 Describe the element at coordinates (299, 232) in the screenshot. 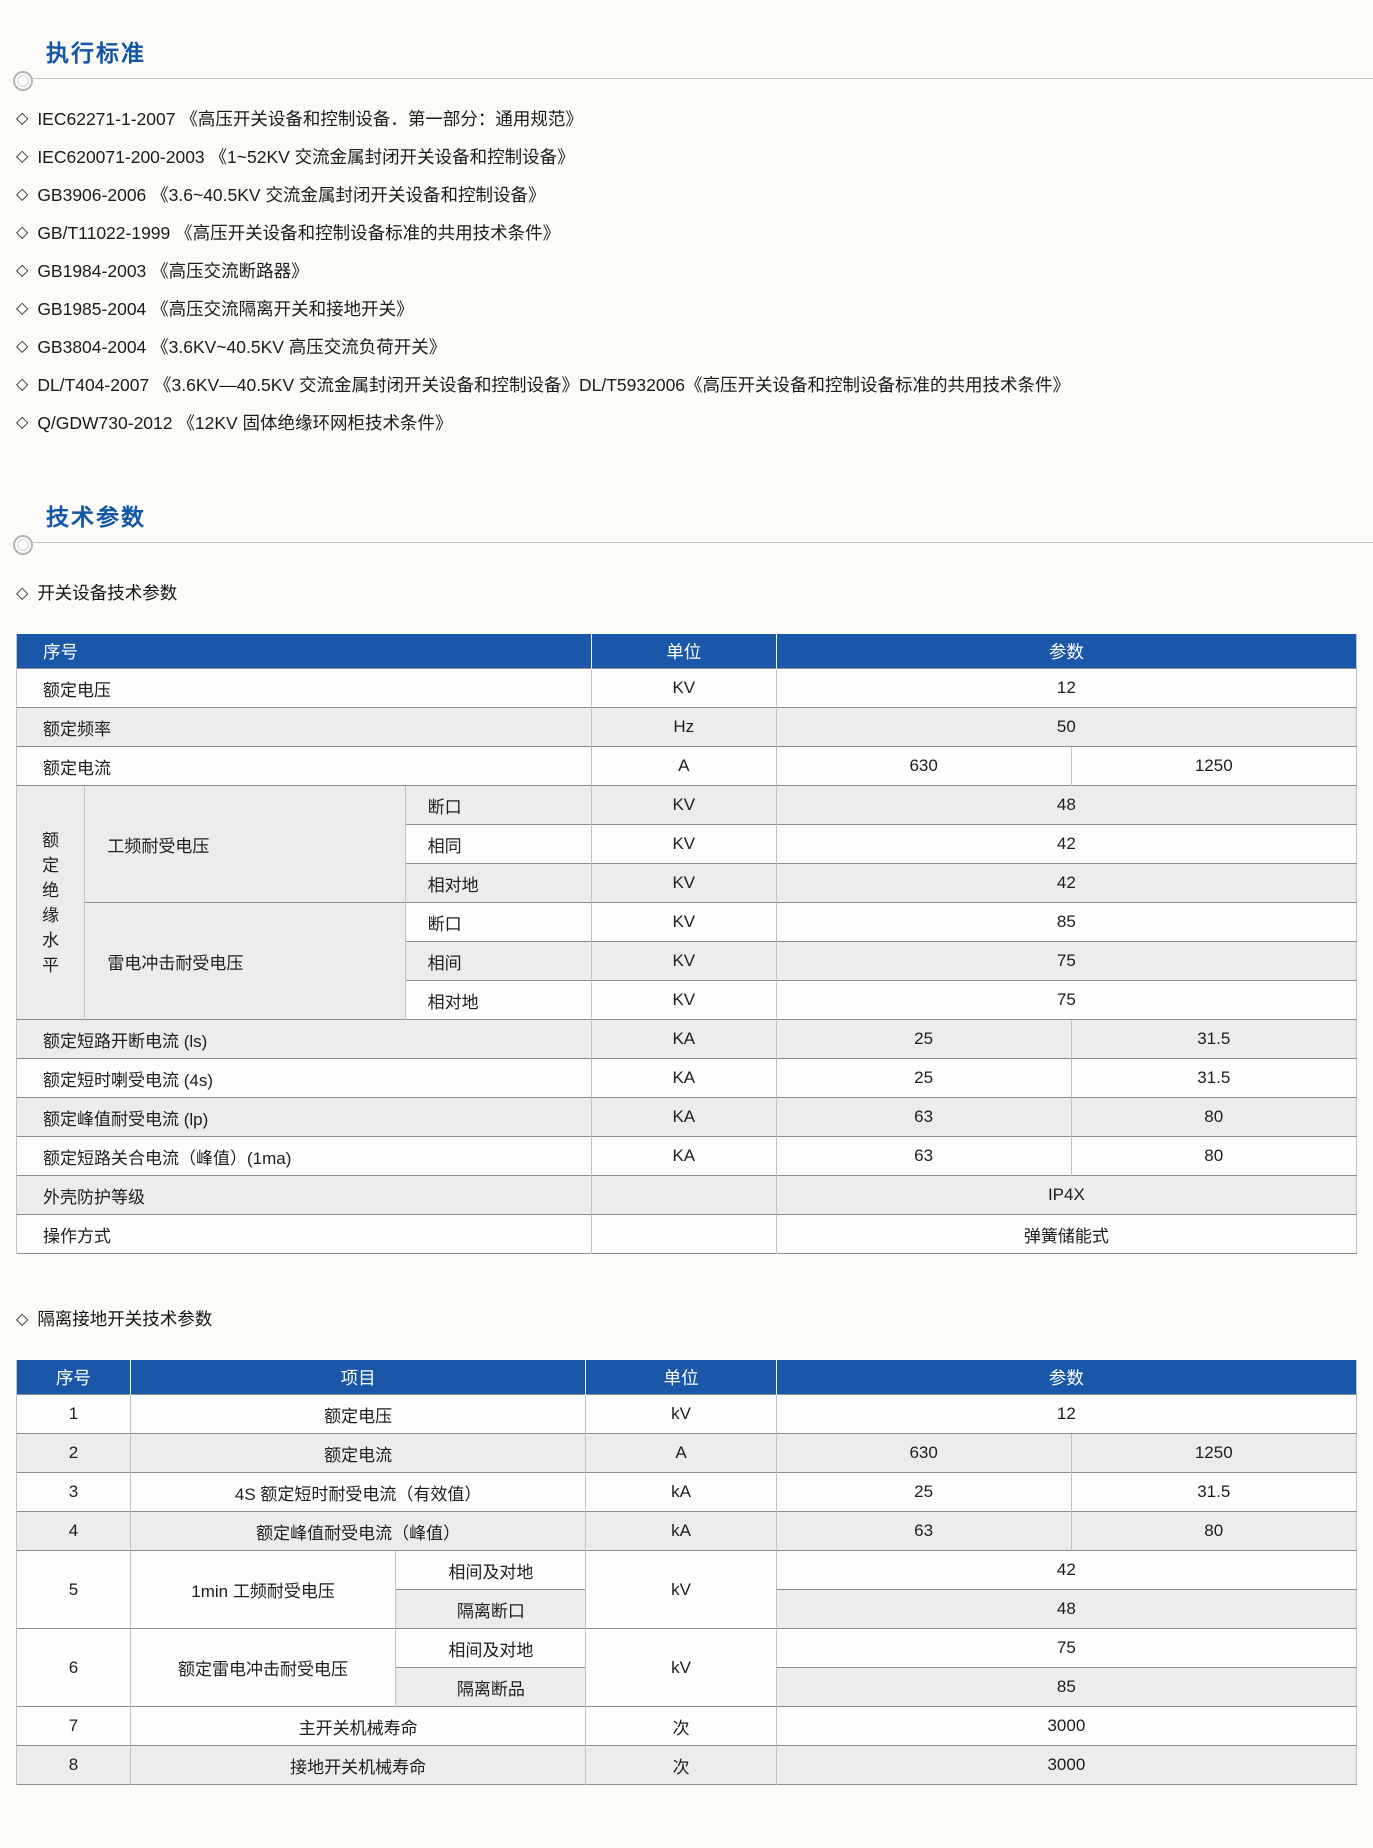

I see `standard-text: GB/T11022-1999 《高压开关设备和控制设备标准的共用技术条件》` at that location.